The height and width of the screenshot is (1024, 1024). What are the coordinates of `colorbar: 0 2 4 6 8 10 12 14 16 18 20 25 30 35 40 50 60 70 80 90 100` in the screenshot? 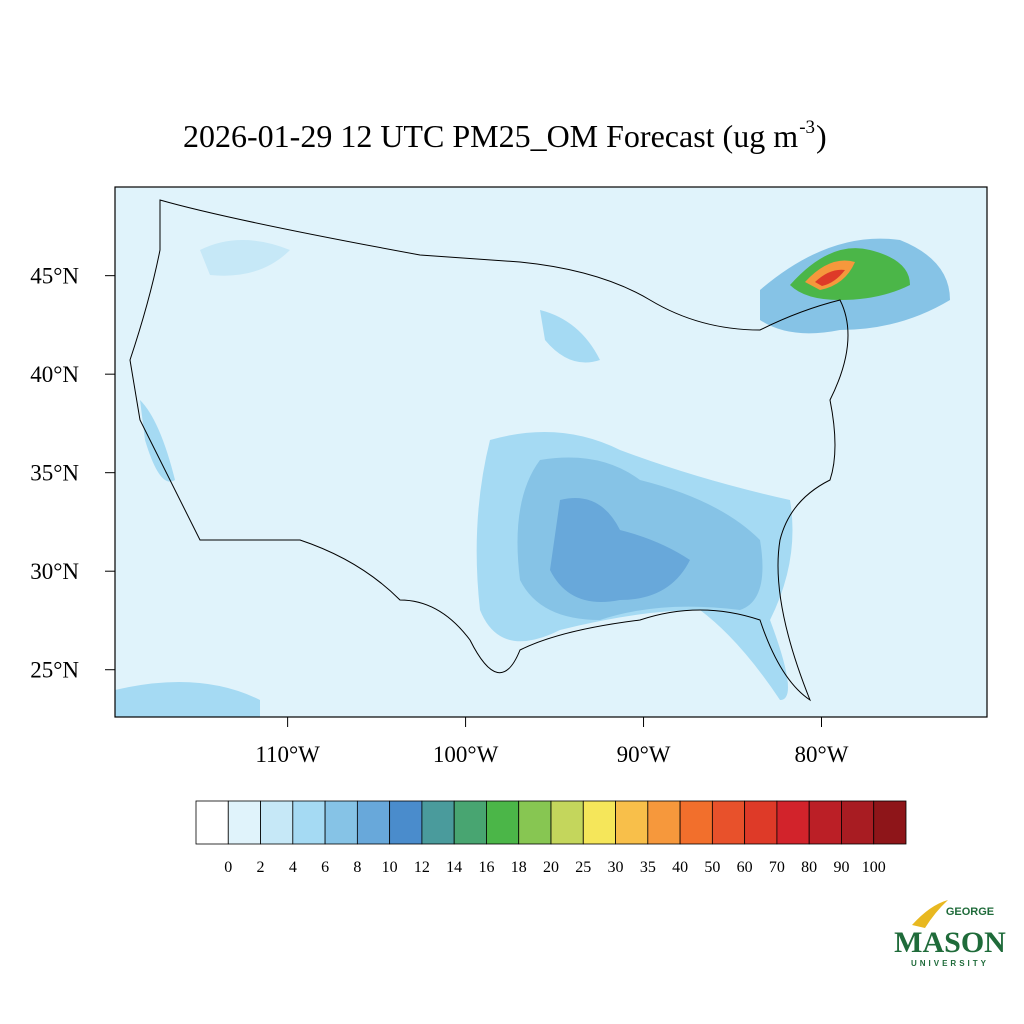 It's located at (551, 838).